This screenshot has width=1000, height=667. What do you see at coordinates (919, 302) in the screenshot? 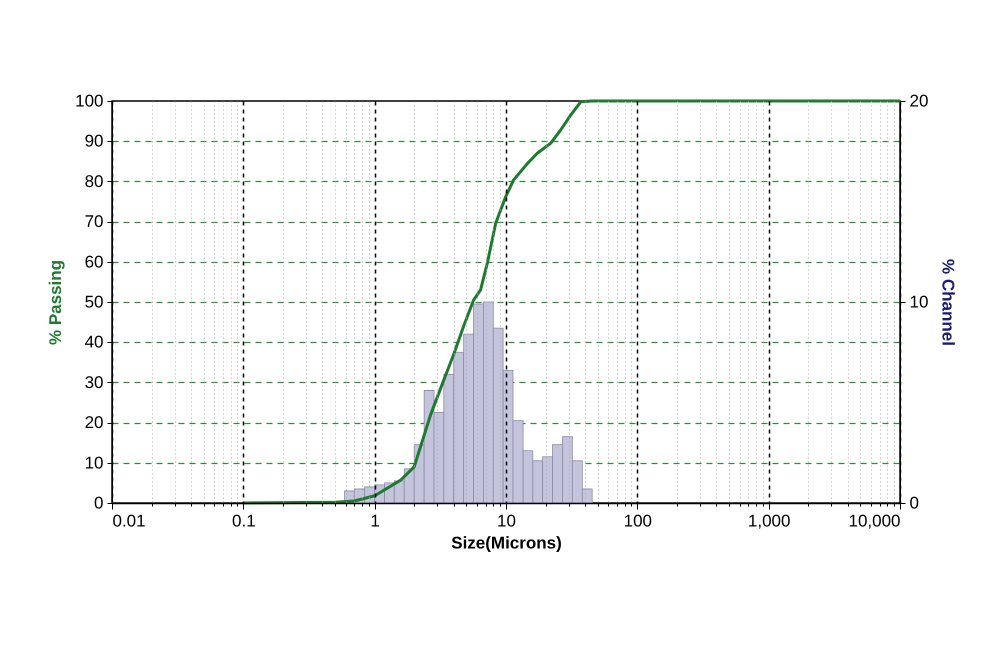
I see `y2-tick-label: 10` at bounding box center [919, 302].